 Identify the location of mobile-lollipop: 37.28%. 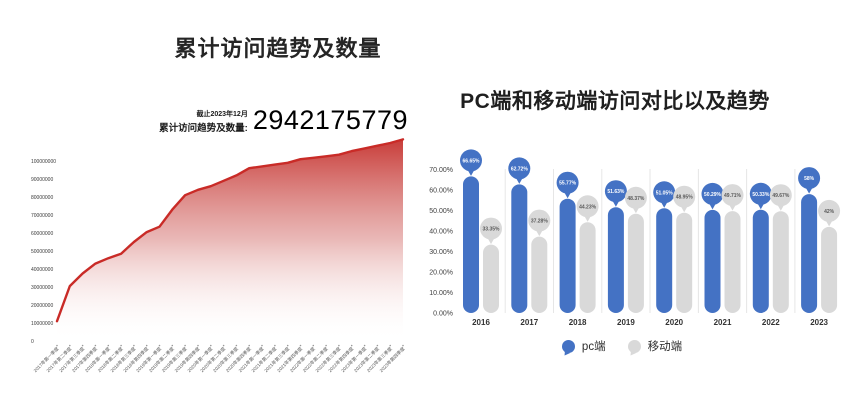
(539, 261).